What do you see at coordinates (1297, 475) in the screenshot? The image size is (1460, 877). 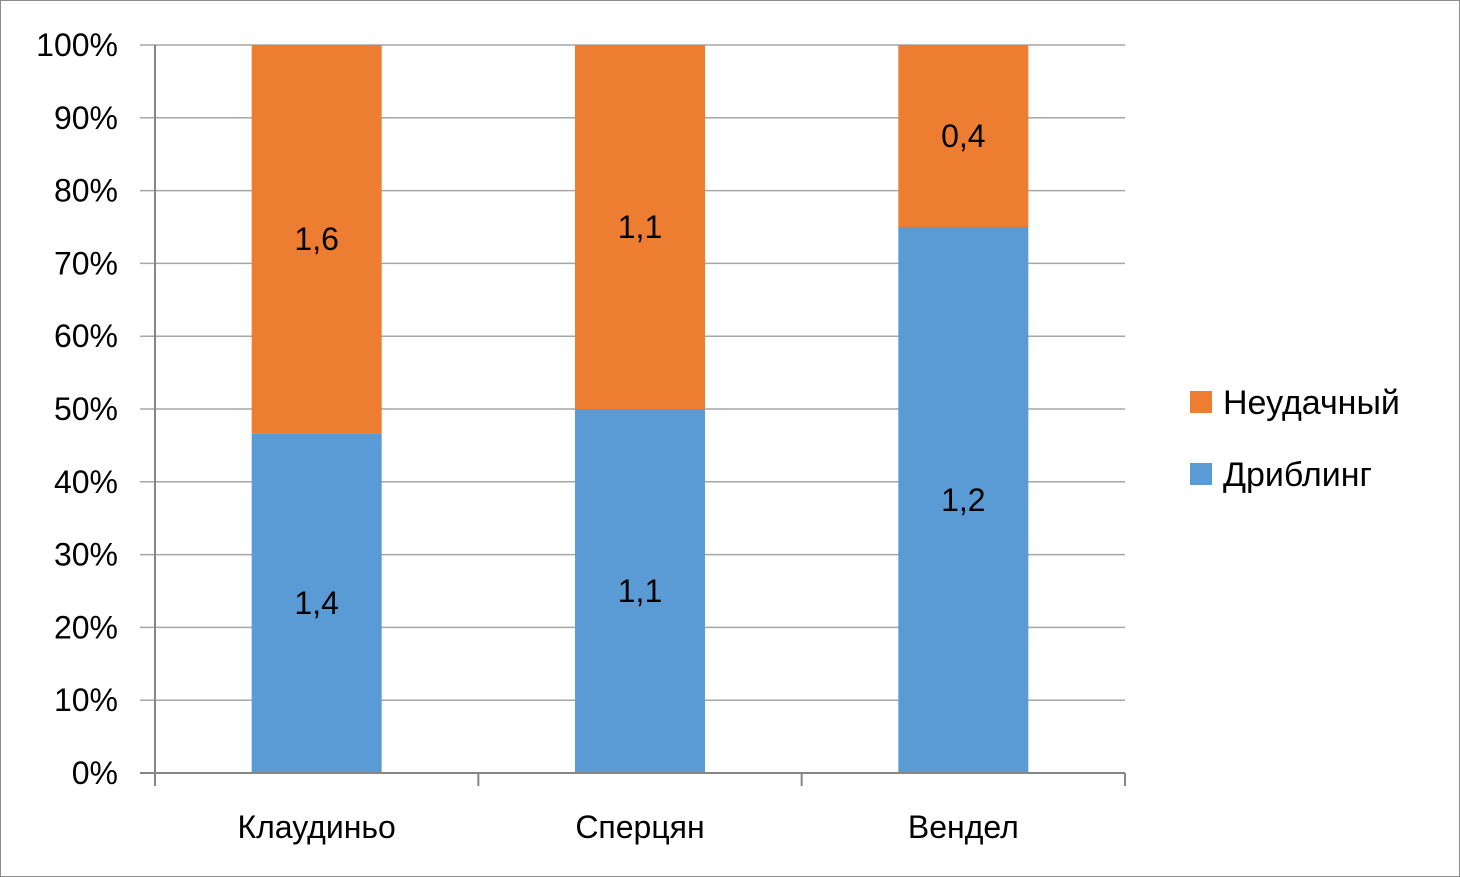 I see `legend-label: Дриблинг` at bounding box center [1297, 475].